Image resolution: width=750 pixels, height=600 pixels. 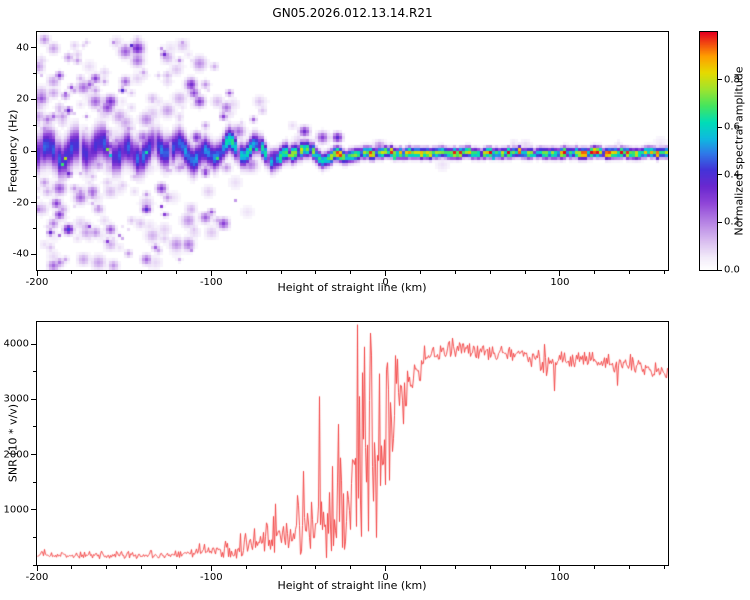 What do you see at coordinates (739, 151) in the screenshot?
I see `colorbar-label: Normalized spectral amplitude` at bounding box center [739, 151].